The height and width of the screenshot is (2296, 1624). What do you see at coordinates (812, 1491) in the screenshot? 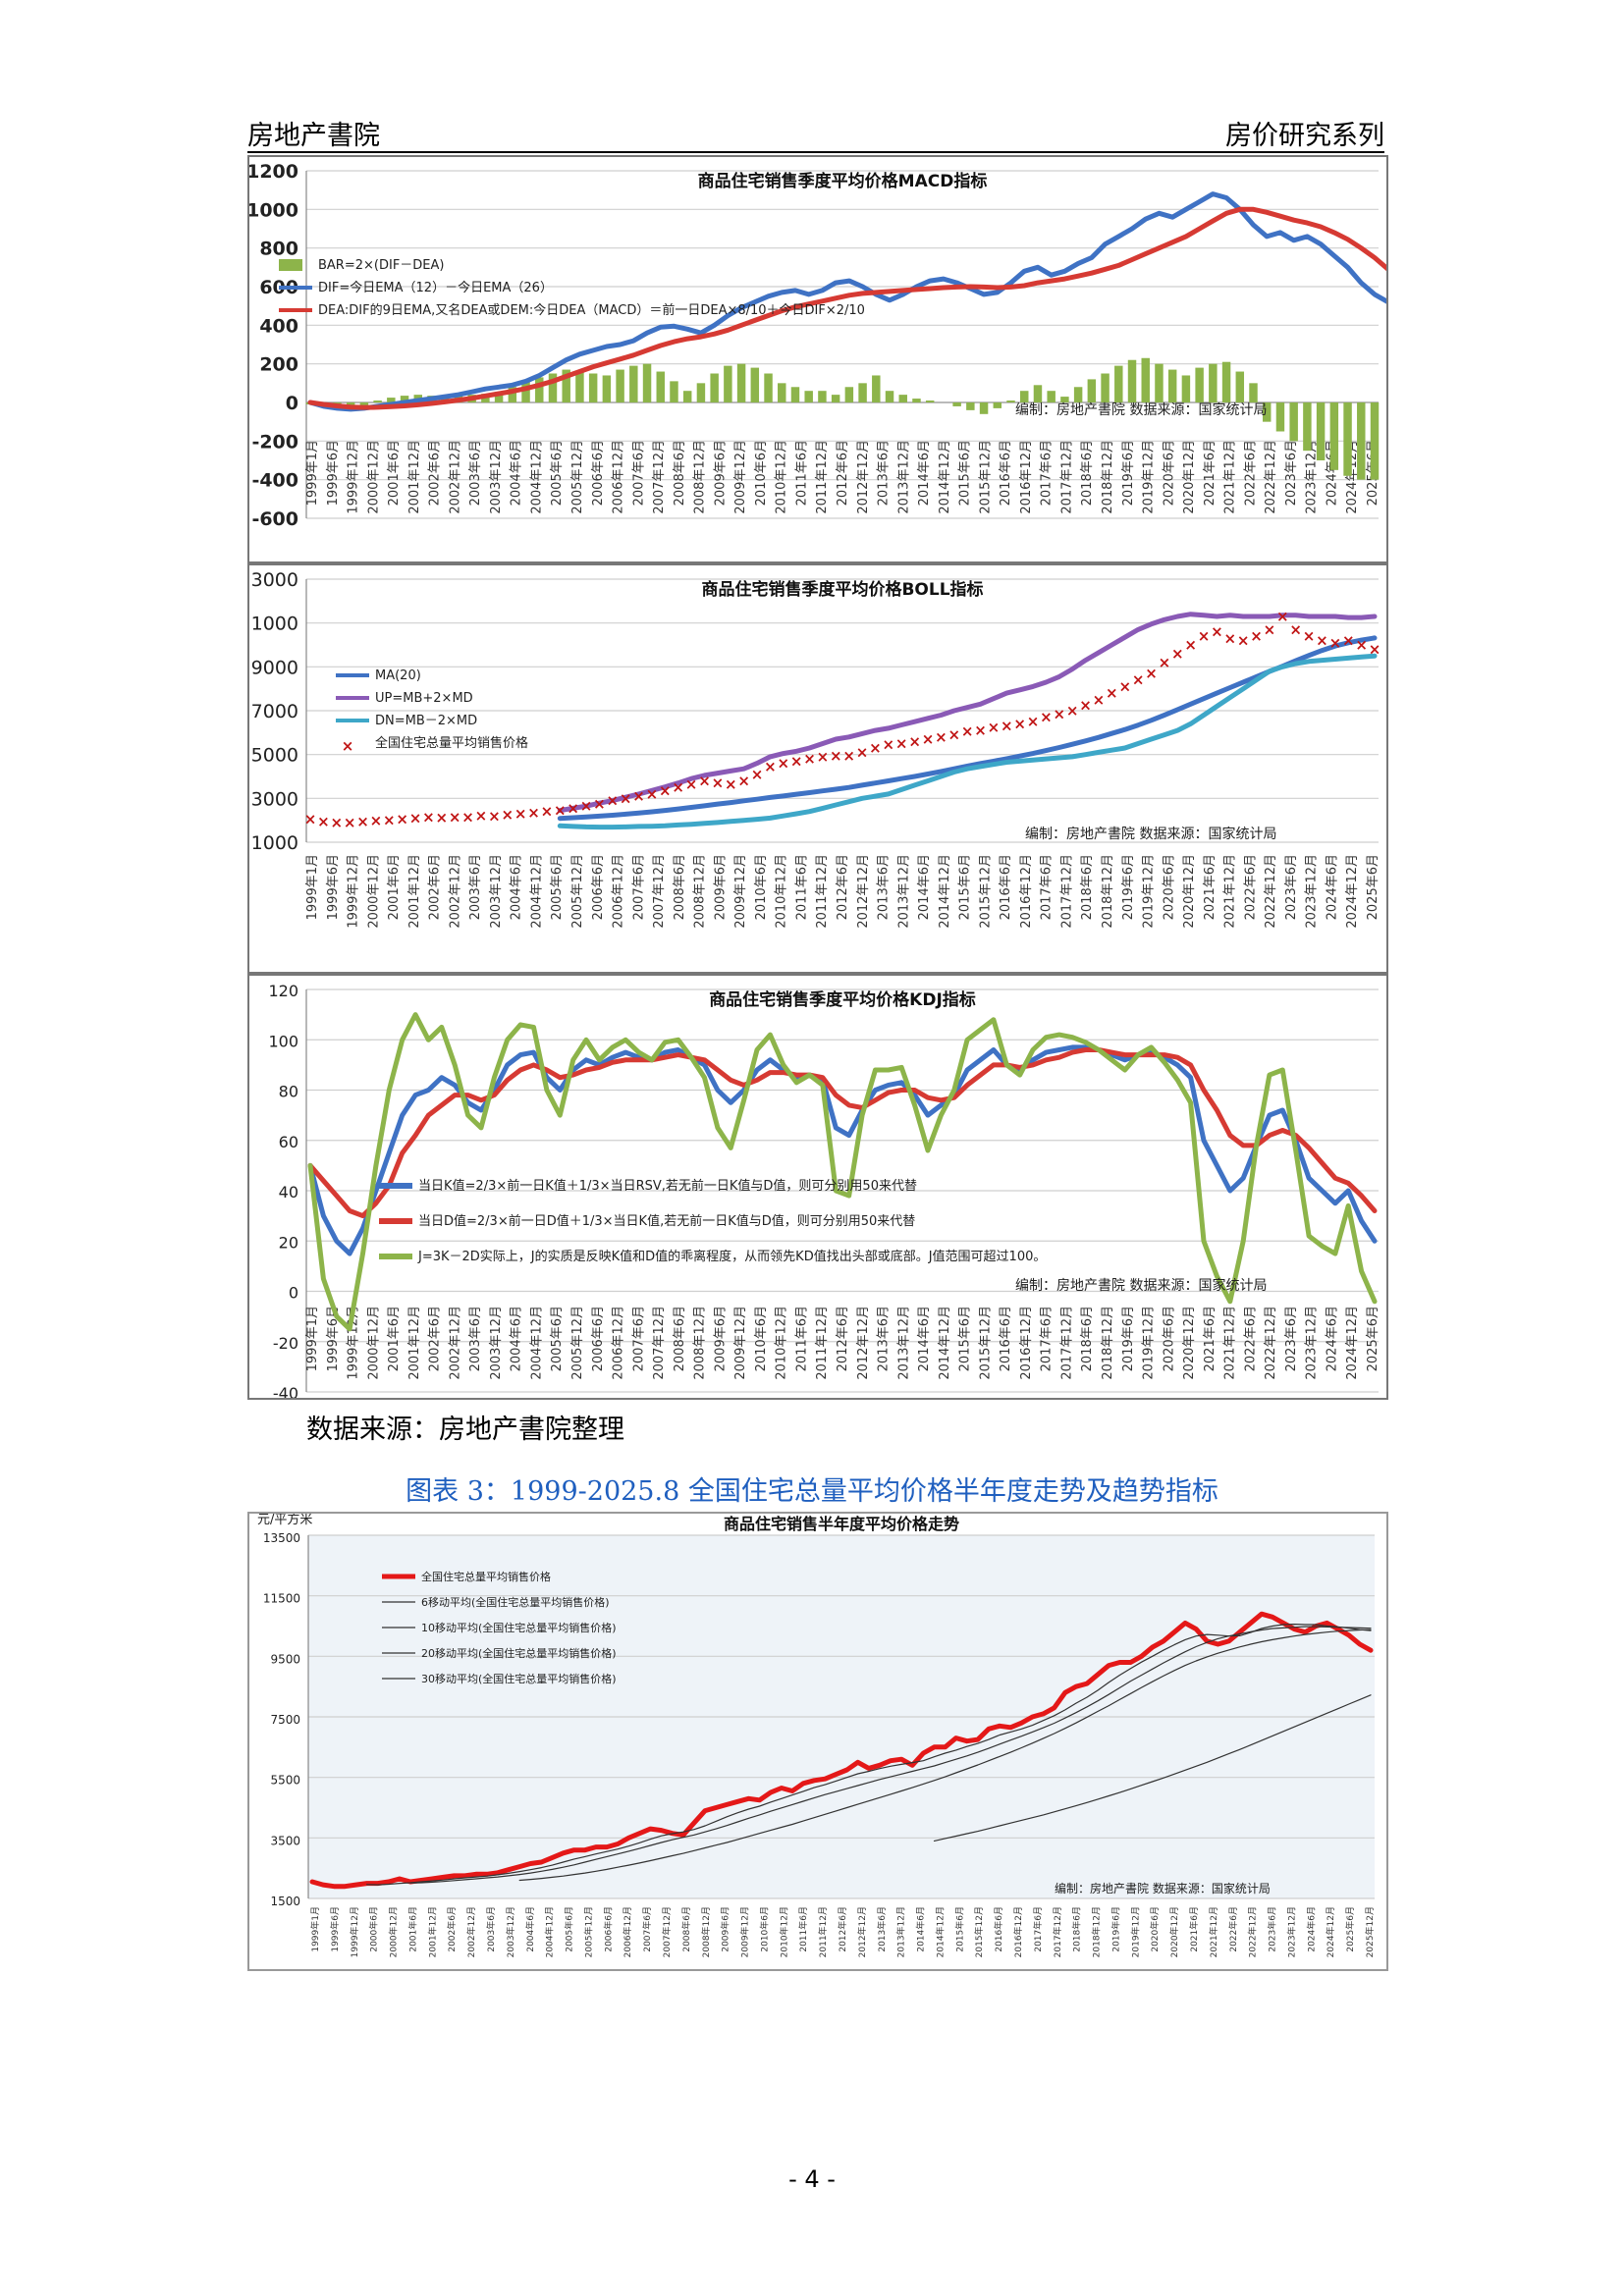
I see `figure-caption: 图表 3：1999-2025.8 全国住宅总量平均价格半年度走势及趋势指标` at bounding box center [812, 1491].